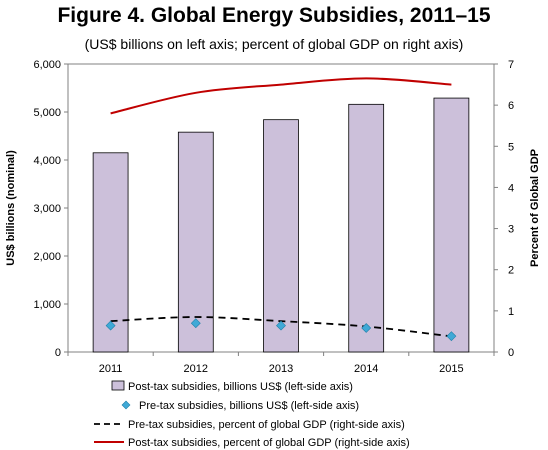 The image size is (548, 450). Describe the element at coordinates (47, 113) in the screenshot. I see `left-axis-tick-label: 5,000` at that location.